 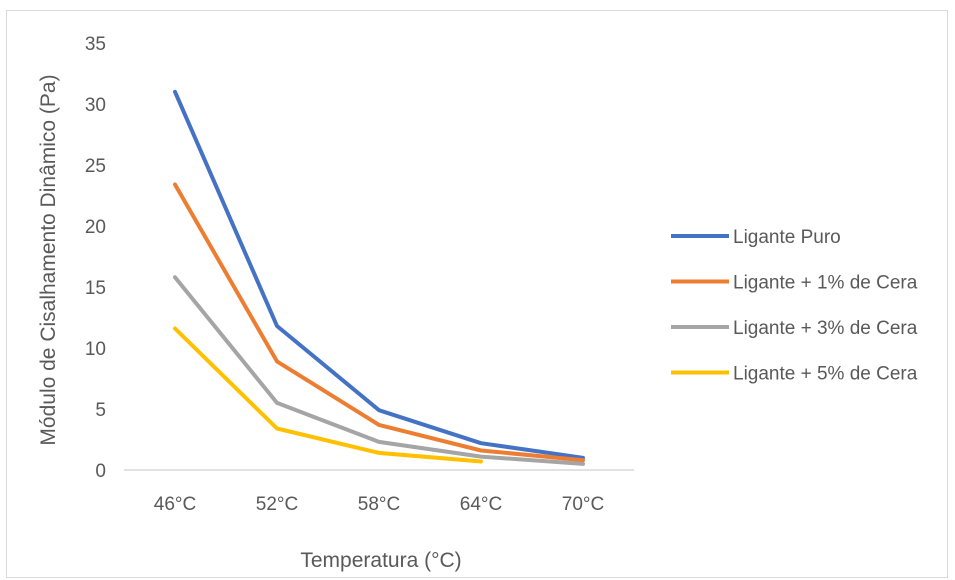 I want to click on x-tick-label: 64°C, so click(x=481, y=504).